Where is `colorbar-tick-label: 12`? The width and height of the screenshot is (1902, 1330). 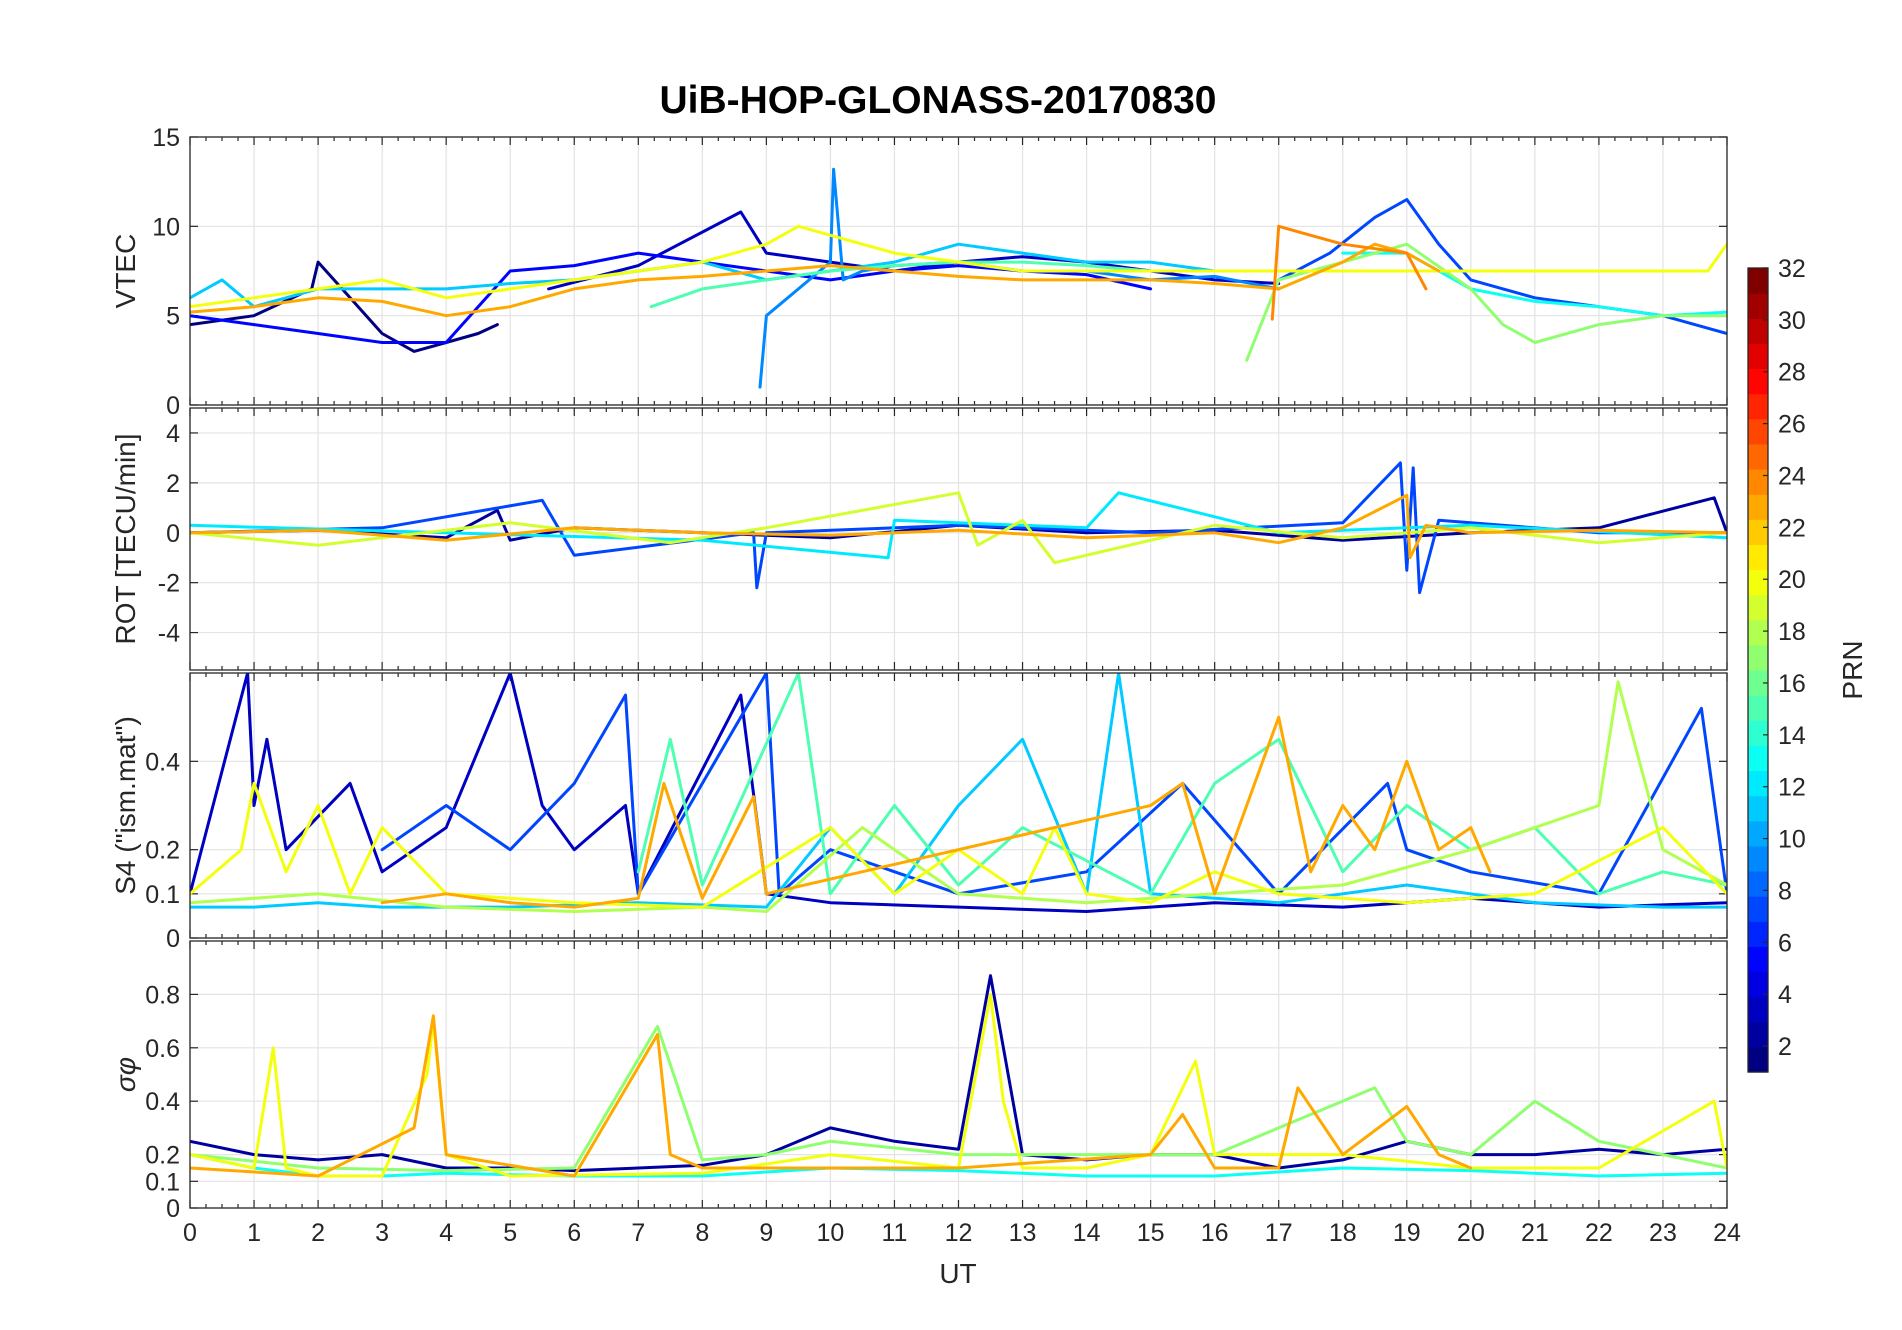 colorbar-tick-label: 12 is located at coordinates (1792, 788).